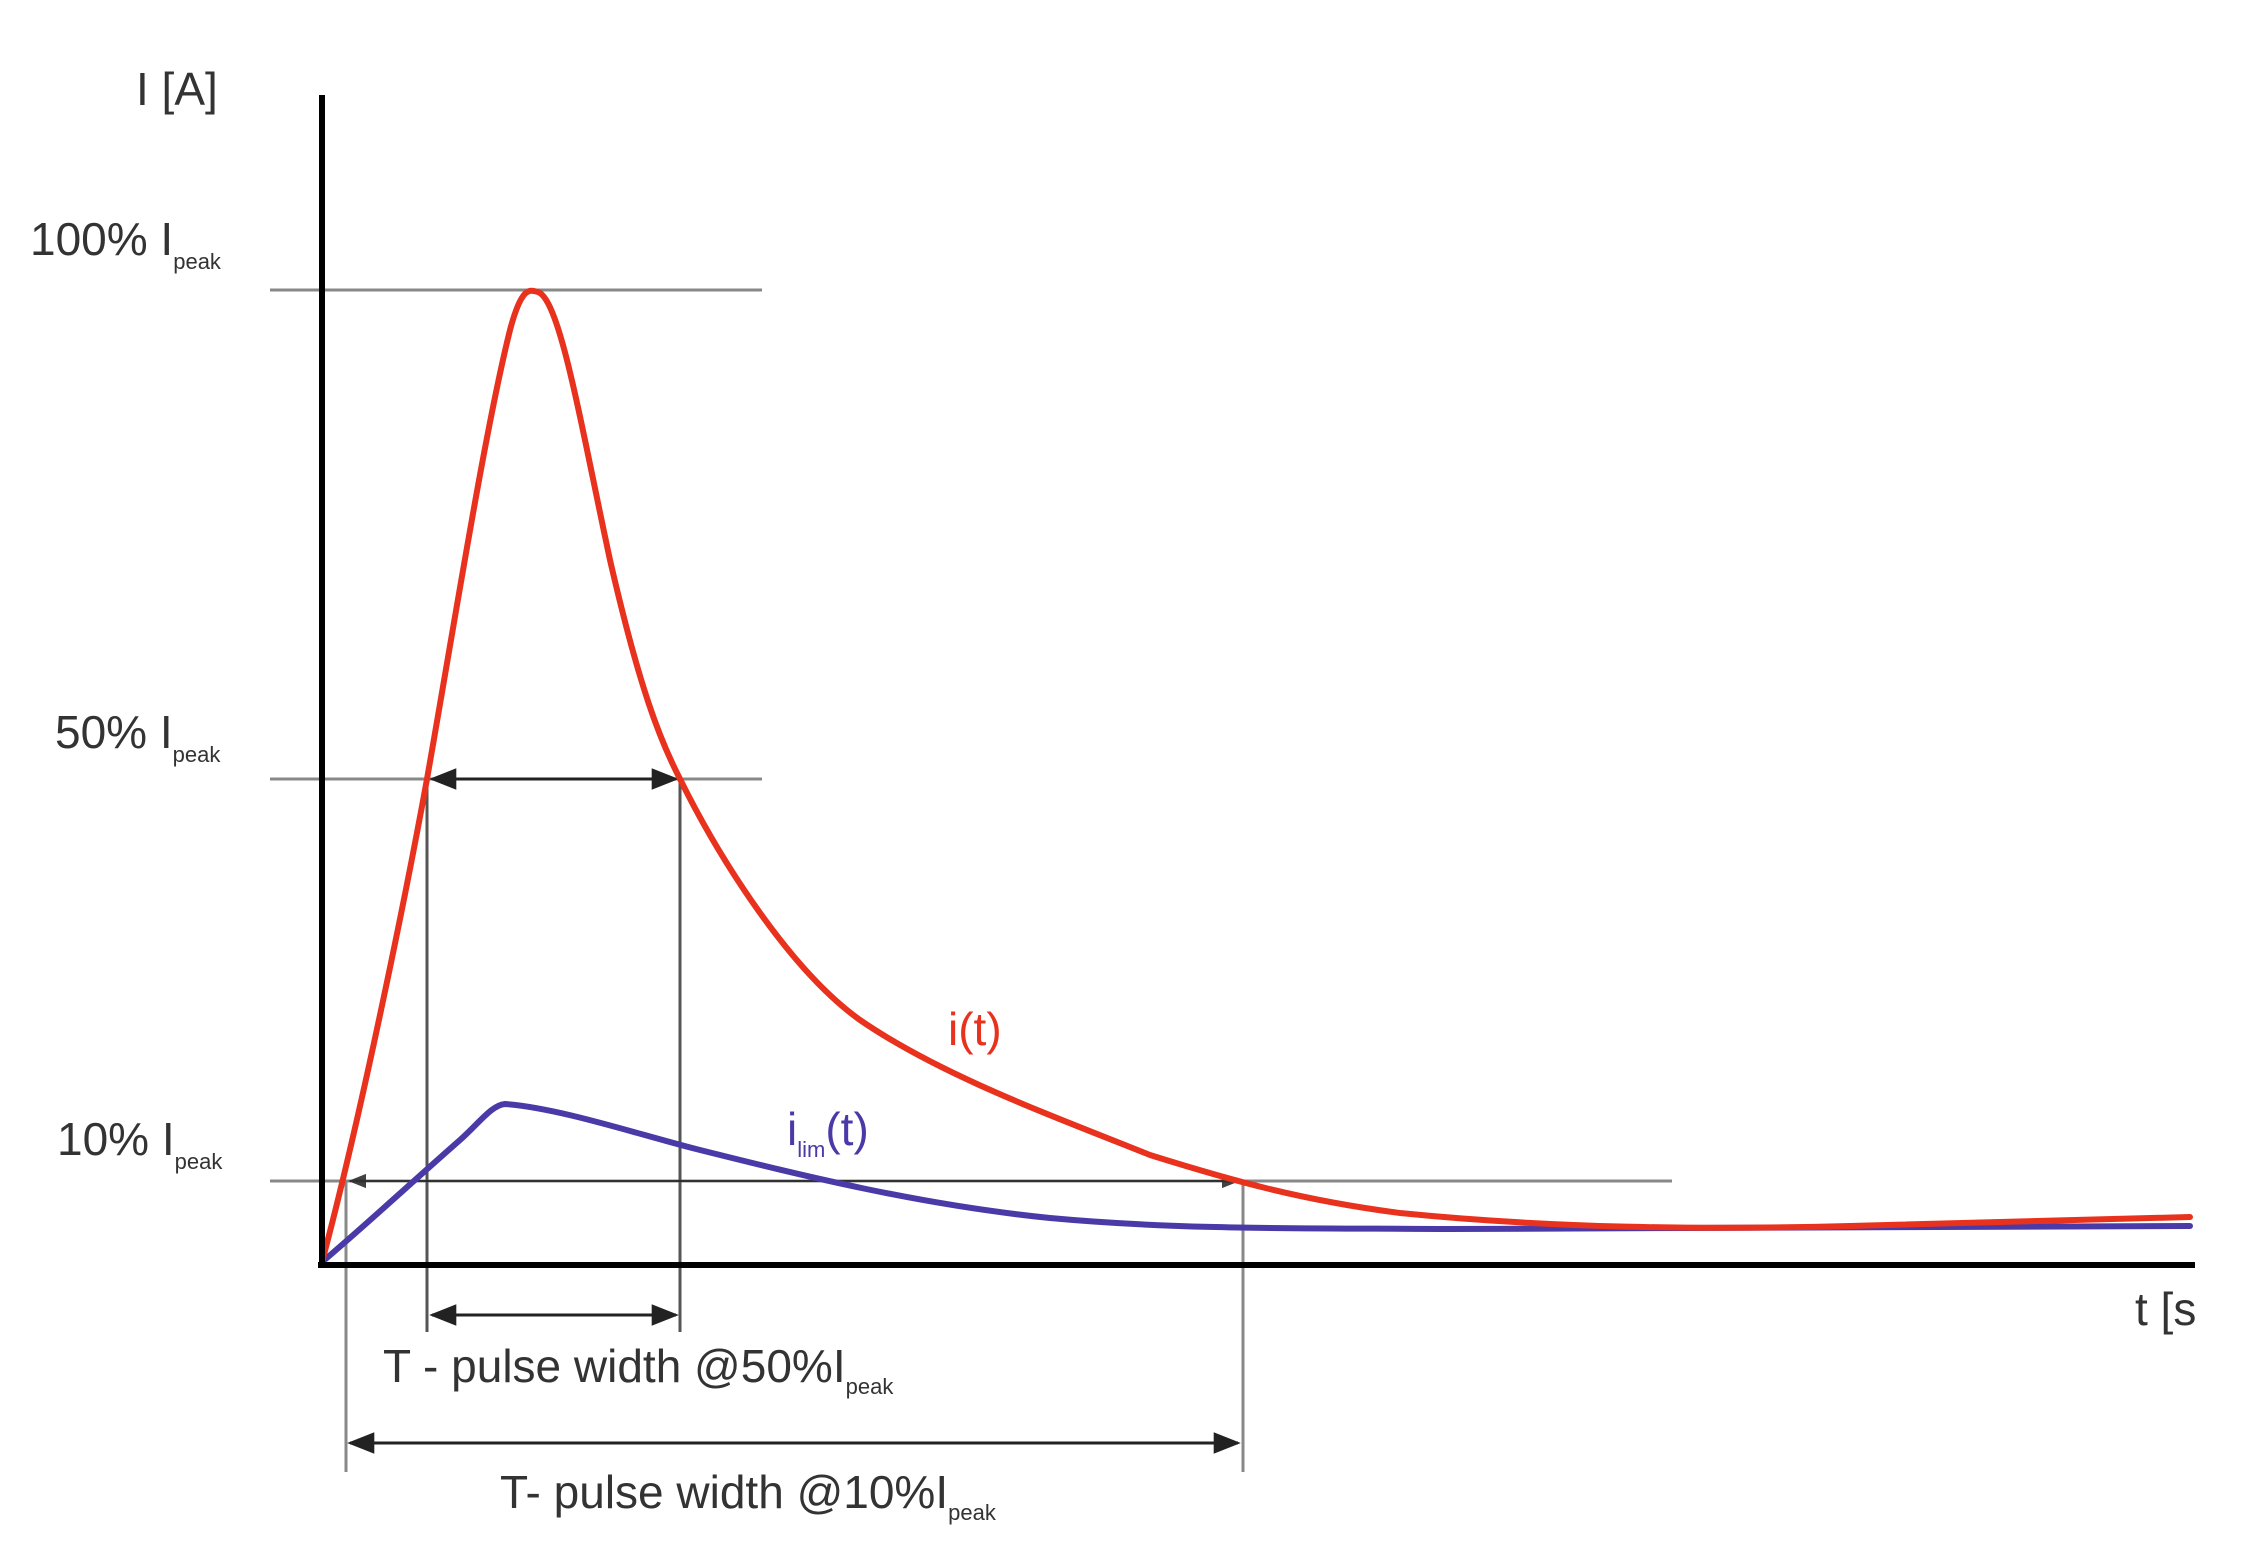 Image resolution: width=2252 pixels, height=1564 pixels. Describe the element at coordinates (979, 1029) in the screenshot. I see `curve-i-label-suffix: (t)` at that location.